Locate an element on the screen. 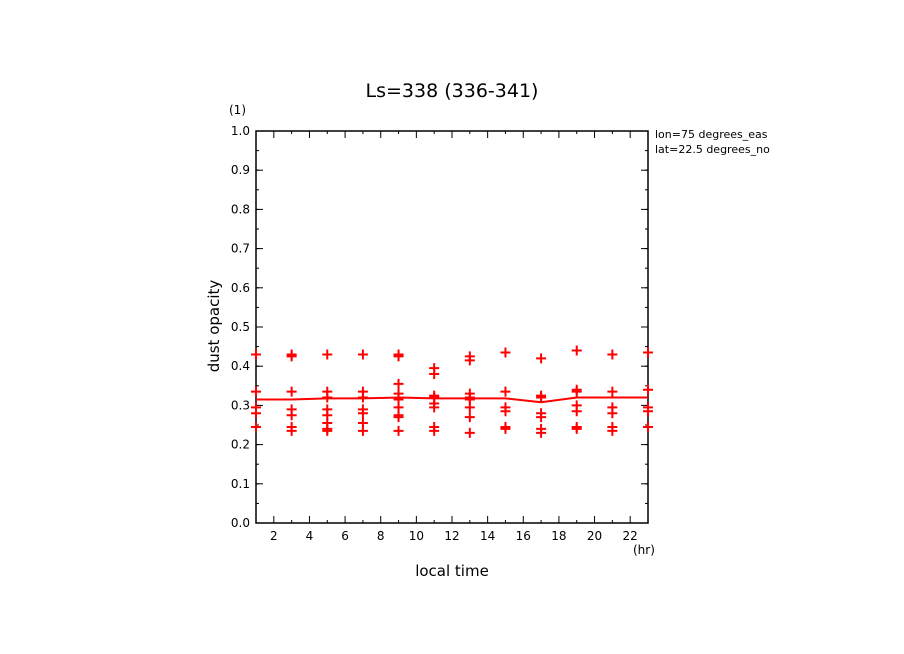 This screenshot has width=904, height=654. y-tick-label: 1.0 is located at coordinates (240, 131).